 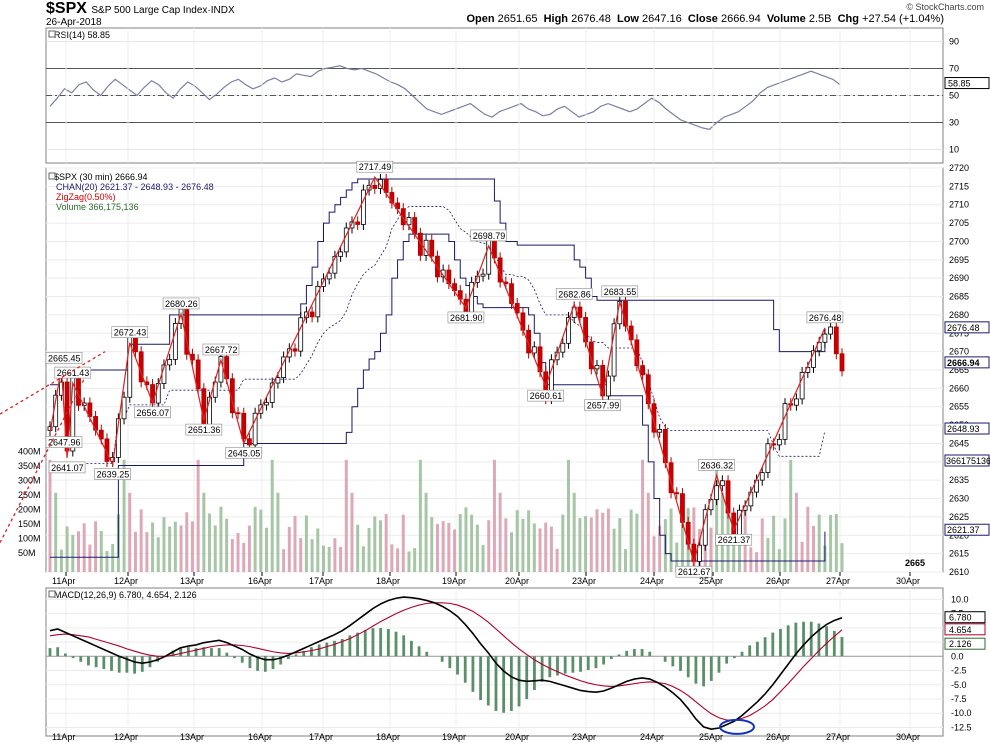 I want to click on macd-x-label: 16Apr, so click(x=260, y=737).